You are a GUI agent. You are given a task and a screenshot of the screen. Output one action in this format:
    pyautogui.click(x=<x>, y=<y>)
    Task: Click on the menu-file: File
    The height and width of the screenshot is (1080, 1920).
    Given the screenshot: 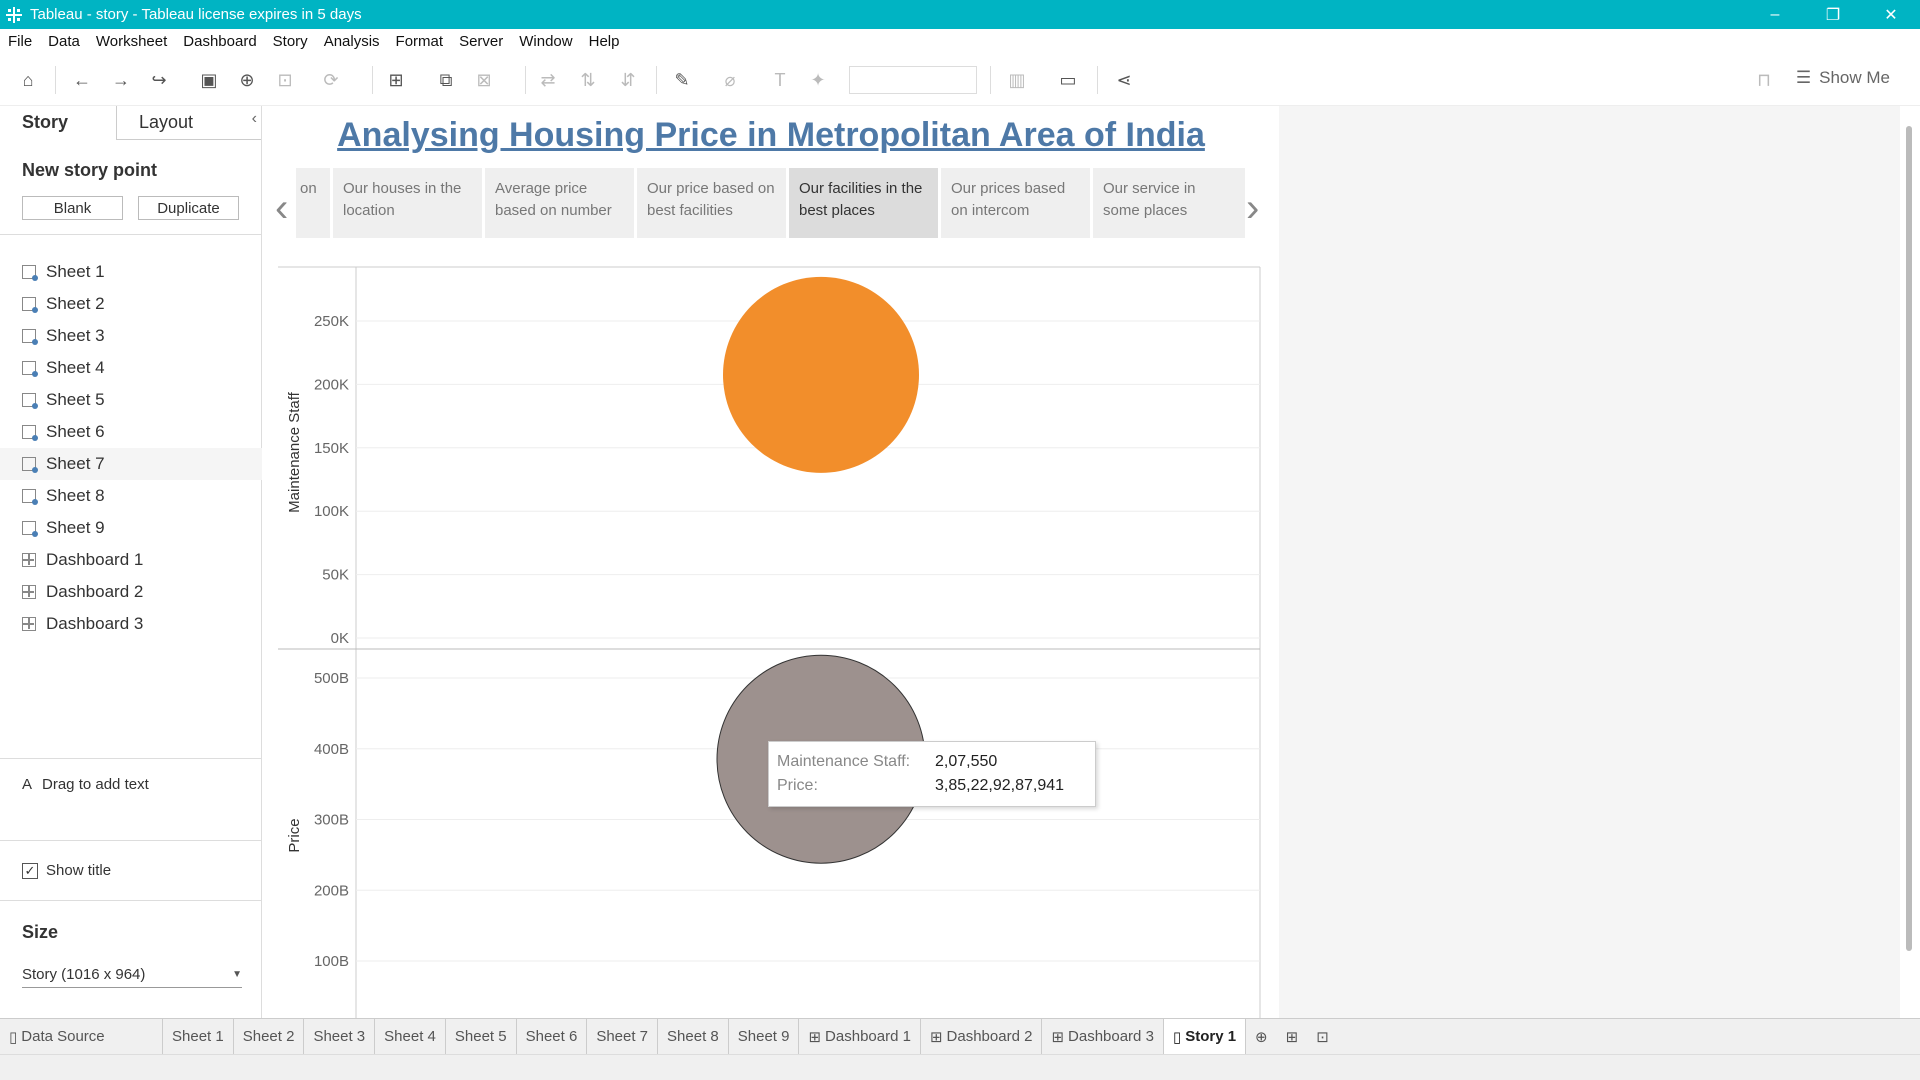 What is the action you would take?
    pyautogui.click(x=20, y=41)
    